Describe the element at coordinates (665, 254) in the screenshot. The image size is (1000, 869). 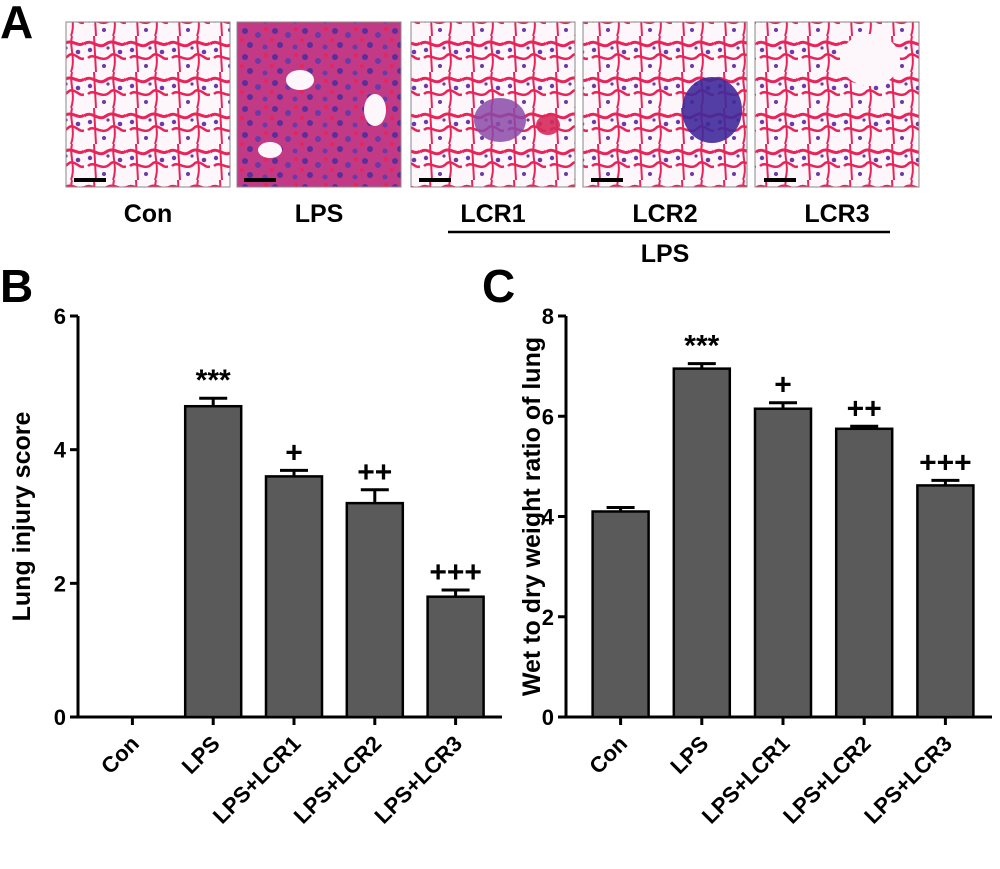
I see `group-label-lps: LPS` at that location.